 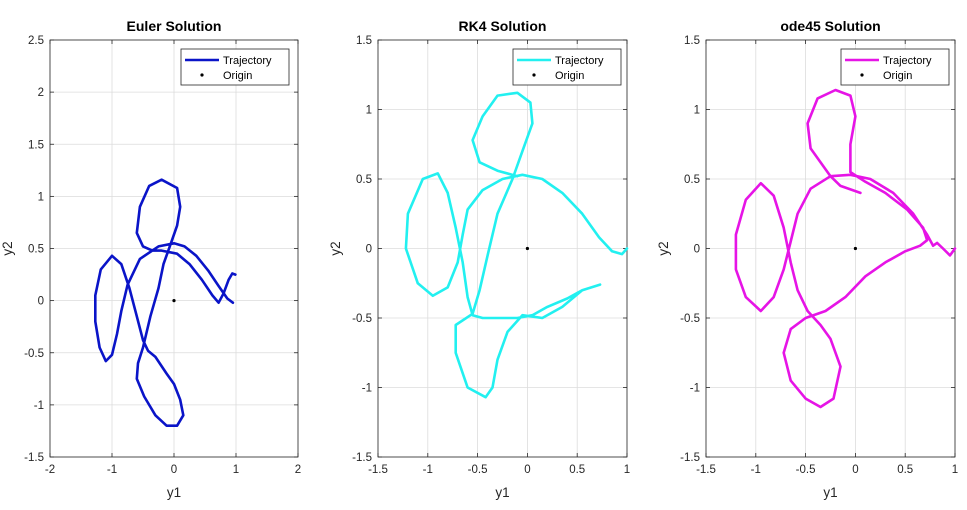 What do you see at coordinates (174, 26) in the screenshot?
I see `chart-title: Euler Solution` at bounding box center [174, 26].